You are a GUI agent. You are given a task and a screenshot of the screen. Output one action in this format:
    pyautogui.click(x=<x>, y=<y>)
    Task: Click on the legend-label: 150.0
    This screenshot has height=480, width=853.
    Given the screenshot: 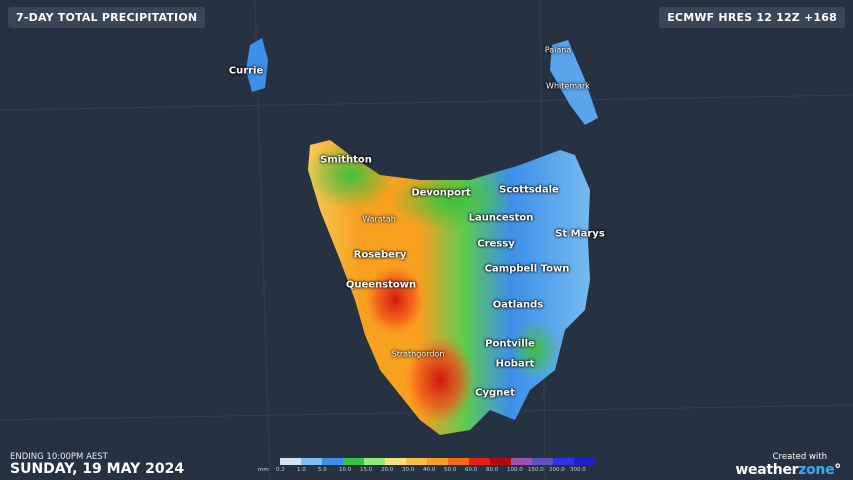 What is the action you would take?
    pyautogui.click(x=536, y=470)
    